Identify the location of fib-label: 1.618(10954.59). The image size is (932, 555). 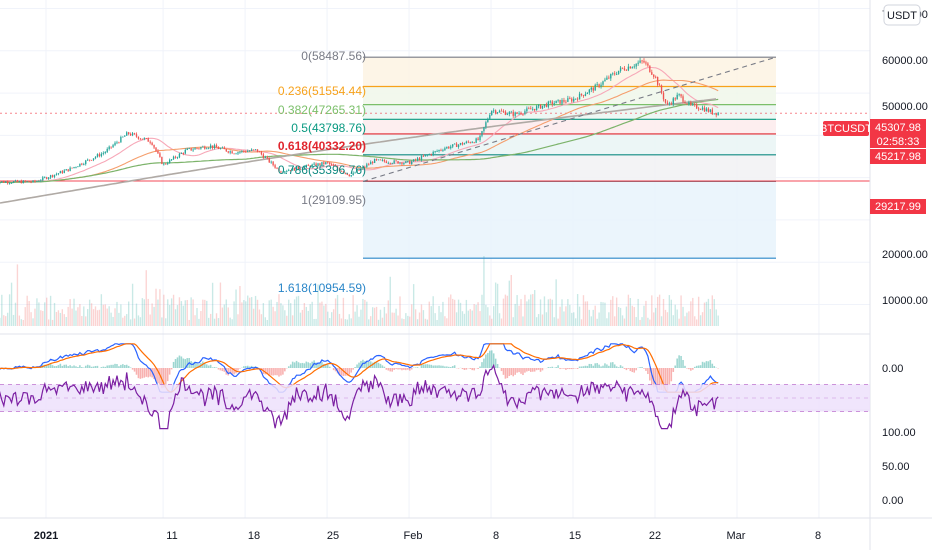
(322, 288).